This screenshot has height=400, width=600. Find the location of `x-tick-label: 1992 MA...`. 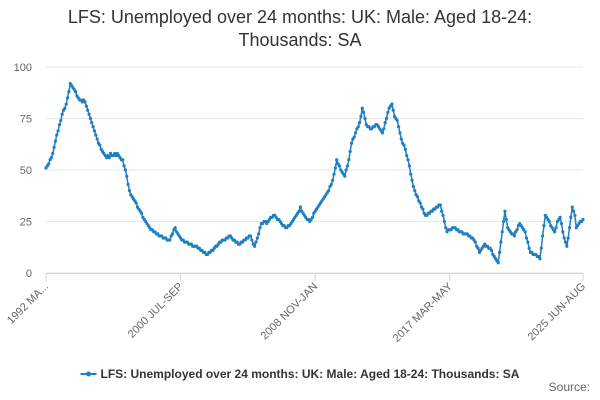

x-tick-label: 1992 MA... is located at coordinates (28, 304).